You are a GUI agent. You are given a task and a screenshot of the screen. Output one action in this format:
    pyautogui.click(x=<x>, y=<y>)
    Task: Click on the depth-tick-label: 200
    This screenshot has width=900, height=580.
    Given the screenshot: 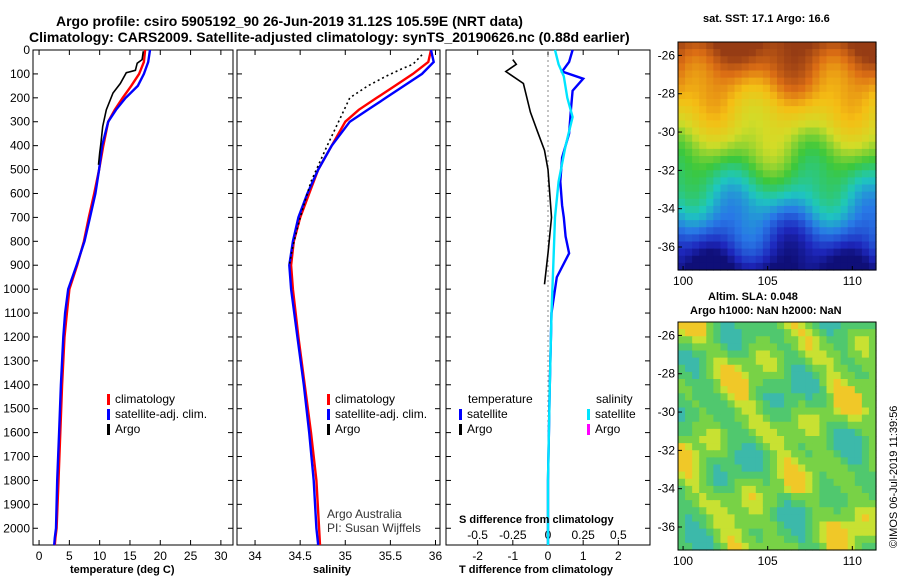 What is the action you would take?
    pyautogui.click(x=20, y=98)
    